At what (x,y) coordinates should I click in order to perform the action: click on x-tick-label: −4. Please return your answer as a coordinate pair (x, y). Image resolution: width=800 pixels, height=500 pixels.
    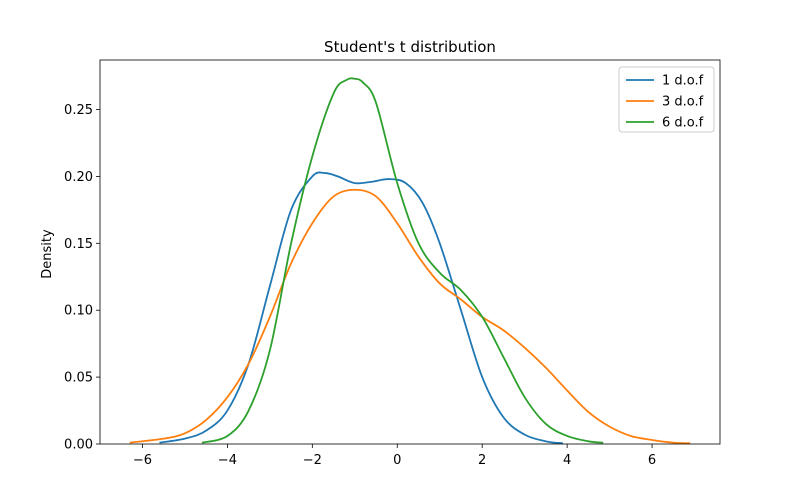
    Looking at the image, I should click on (227, 460).